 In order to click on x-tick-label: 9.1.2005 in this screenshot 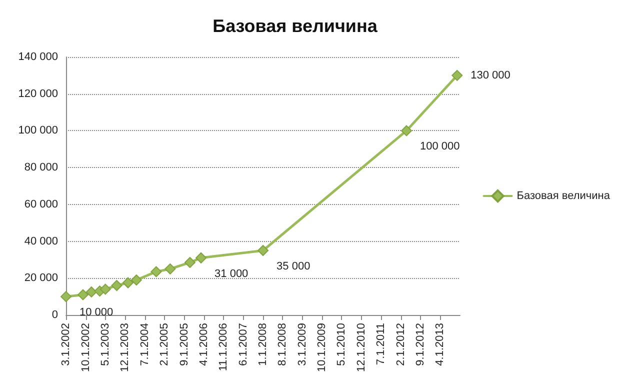, I will do `click(184, 344)`.